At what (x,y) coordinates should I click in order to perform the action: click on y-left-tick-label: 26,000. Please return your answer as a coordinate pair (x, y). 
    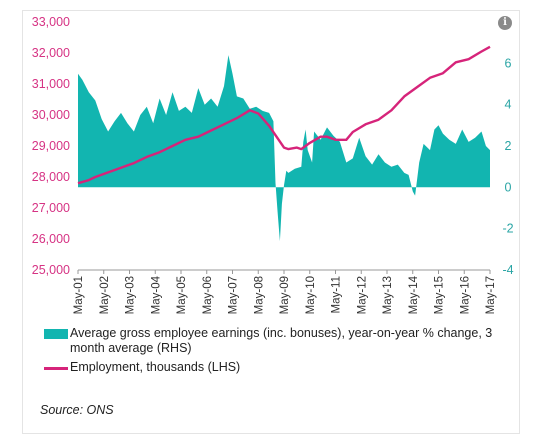
    Looking at the image, I should click on (51, 239).